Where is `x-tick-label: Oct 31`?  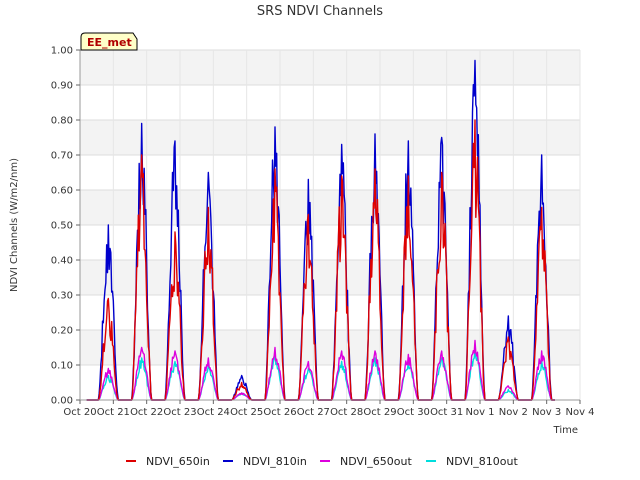 x-tick-label: Oct 31 is located at coordinates (446, 412).